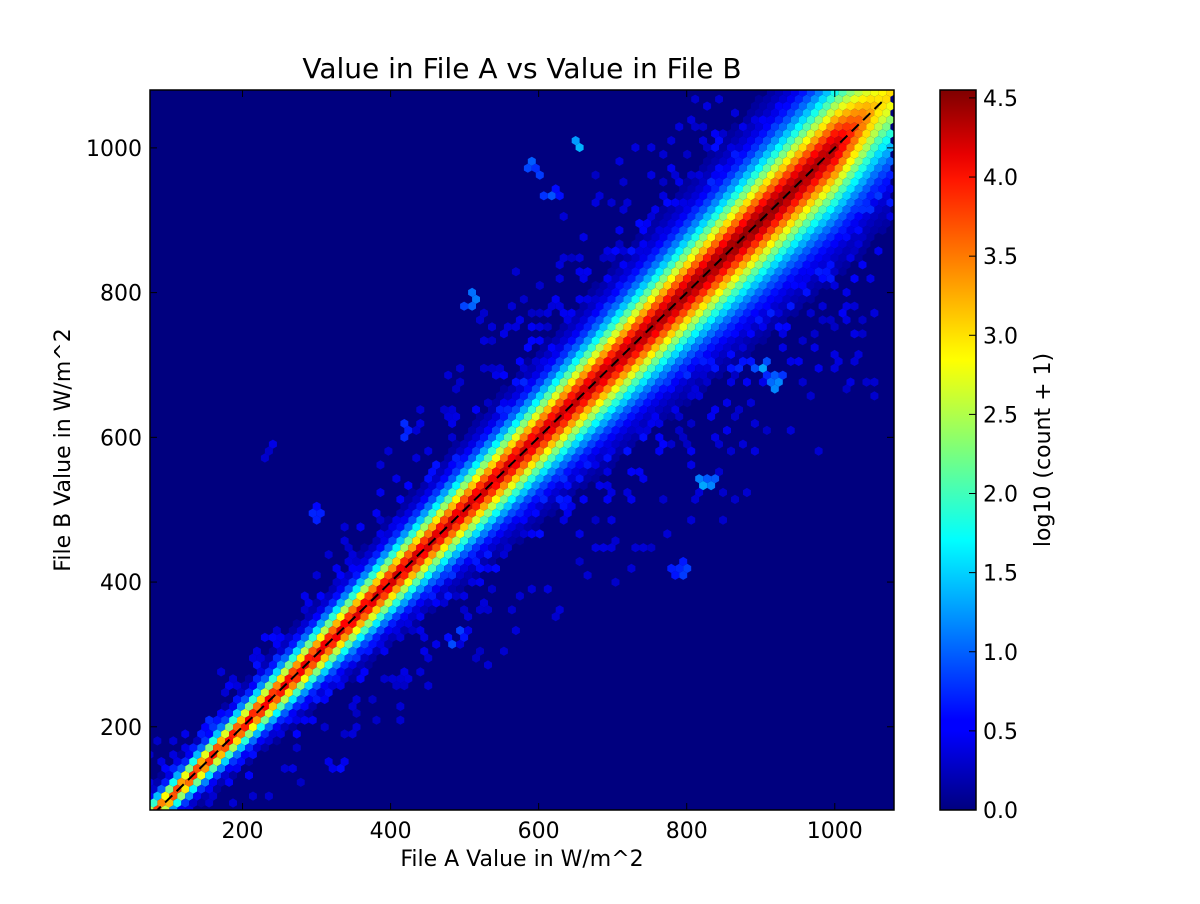  I want to click on y-tick-label: 800, so click(121, 294).